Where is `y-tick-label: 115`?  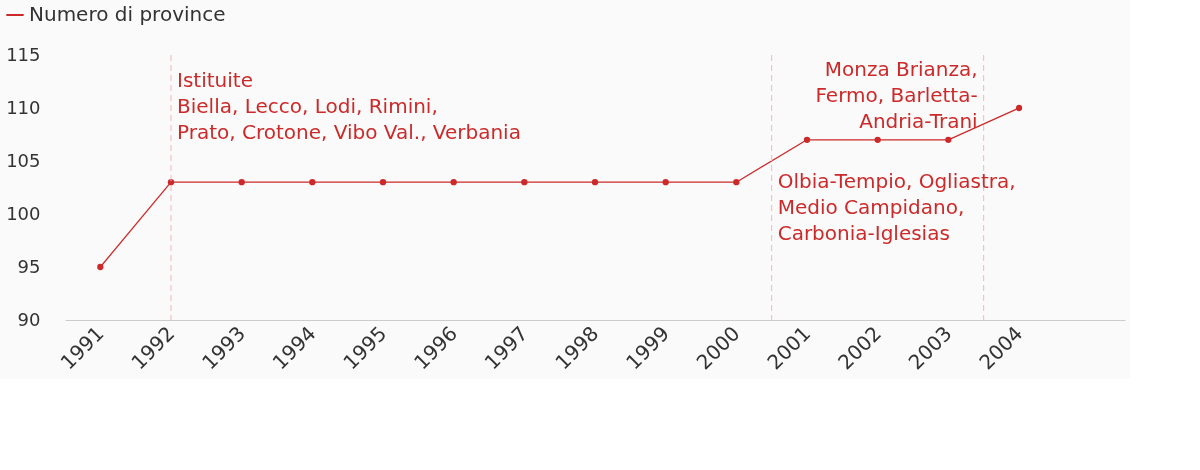
y-tick-label: 115 is located at coordinates (23, 54).